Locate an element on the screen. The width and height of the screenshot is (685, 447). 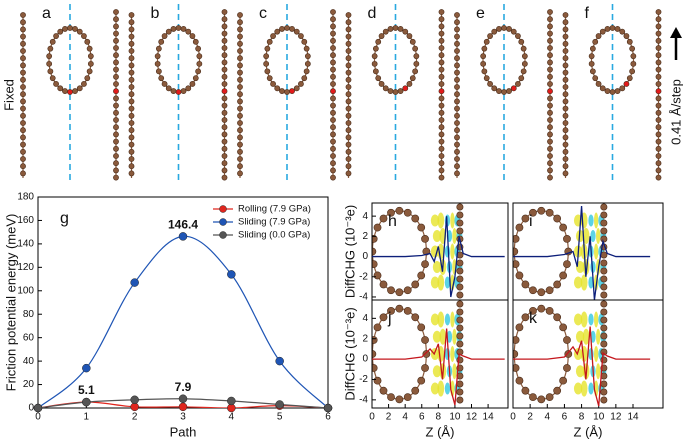
x-tick-label: 0 is located at coordinates (38, 417).